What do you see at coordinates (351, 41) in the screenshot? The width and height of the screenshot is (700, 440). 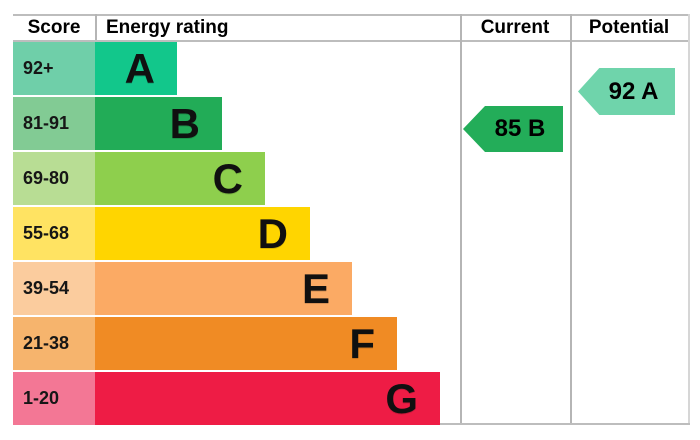 I see `header-bottom-border` at bounding box center [351, 41].